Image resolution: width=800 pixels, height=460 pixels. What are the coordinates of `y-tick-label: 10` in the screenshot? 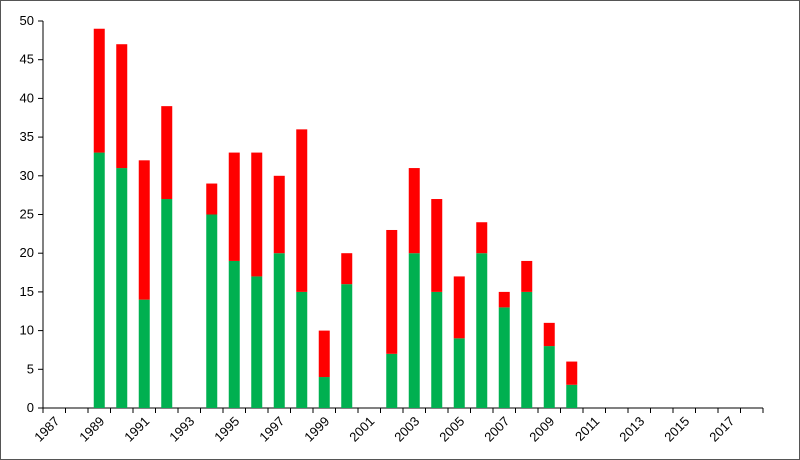 It's located at (27, 330).